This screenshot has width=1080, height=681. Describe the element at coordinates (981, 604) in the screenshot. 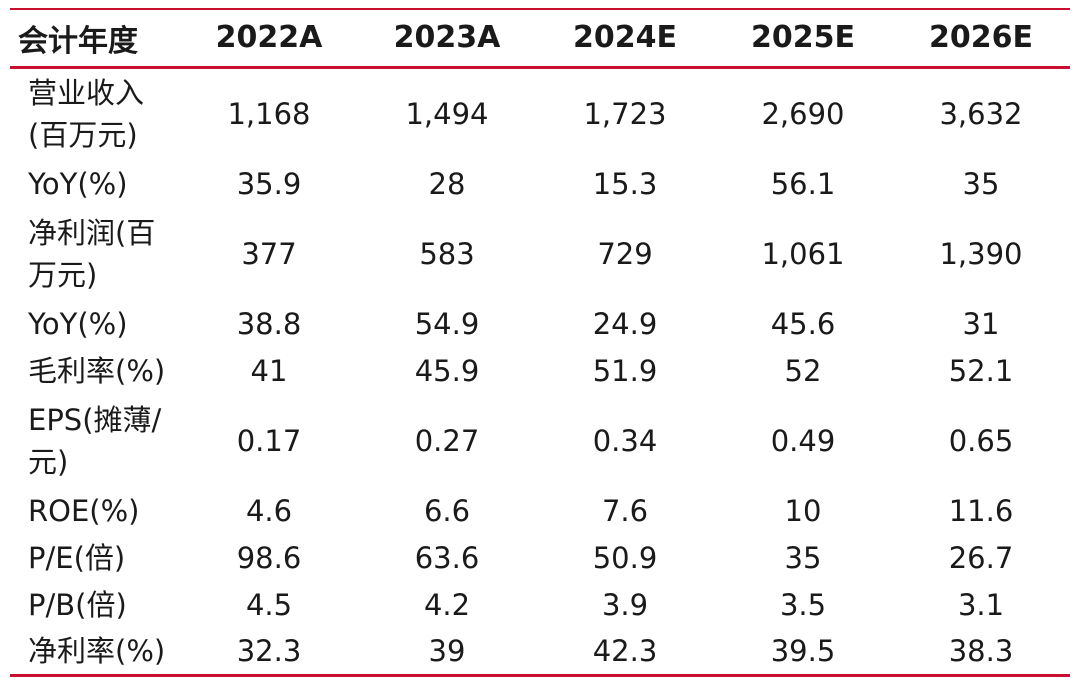

I see `value-cell: 3.1` at that location.